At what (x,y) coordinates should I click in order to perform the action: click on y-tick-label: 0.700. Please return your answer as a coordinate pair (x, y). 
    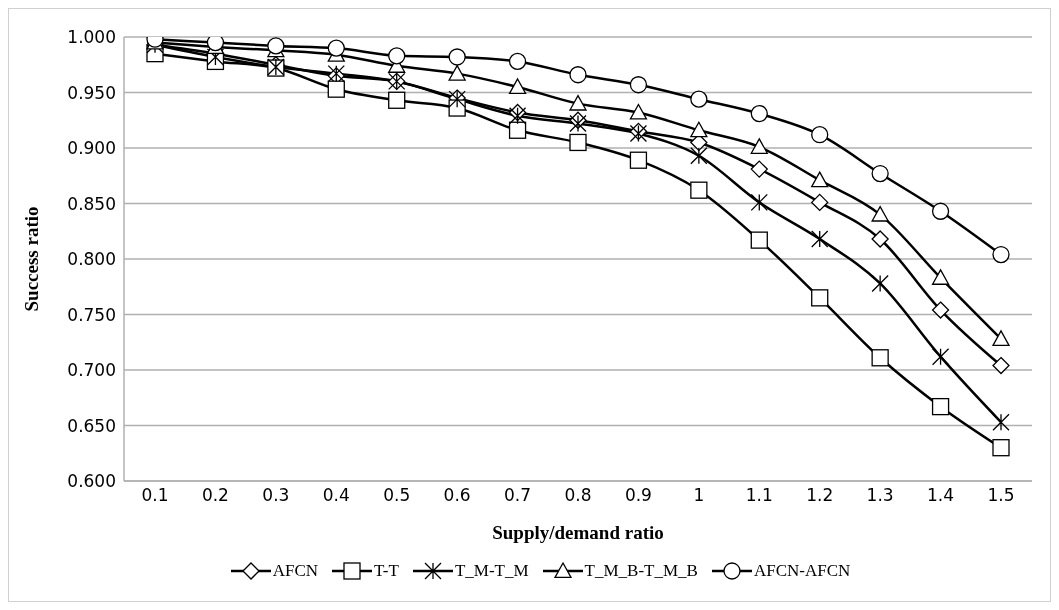
    Looking at the image, I should click on (91, 370).